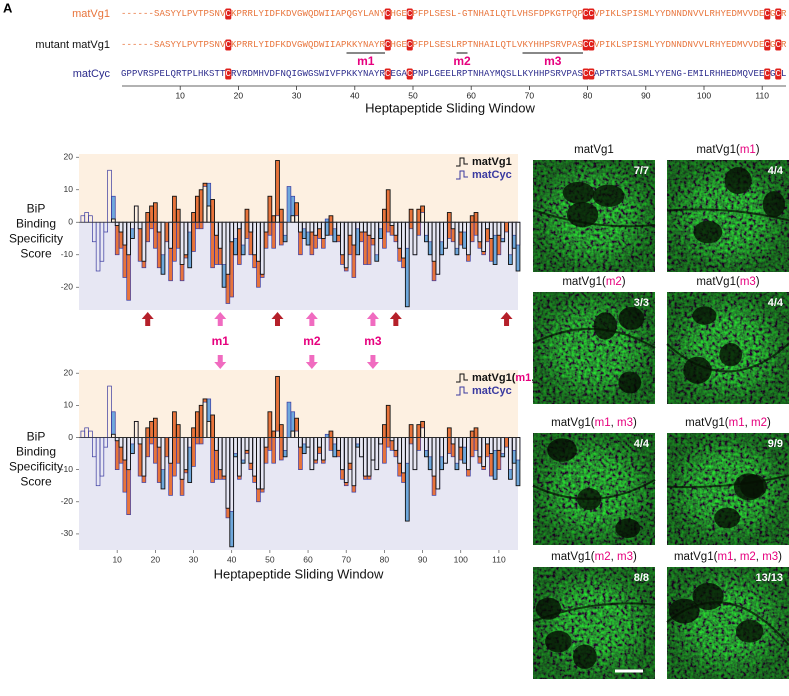 The image size is (789, 696). I want to click on text-part: m2, so click(614, 282).